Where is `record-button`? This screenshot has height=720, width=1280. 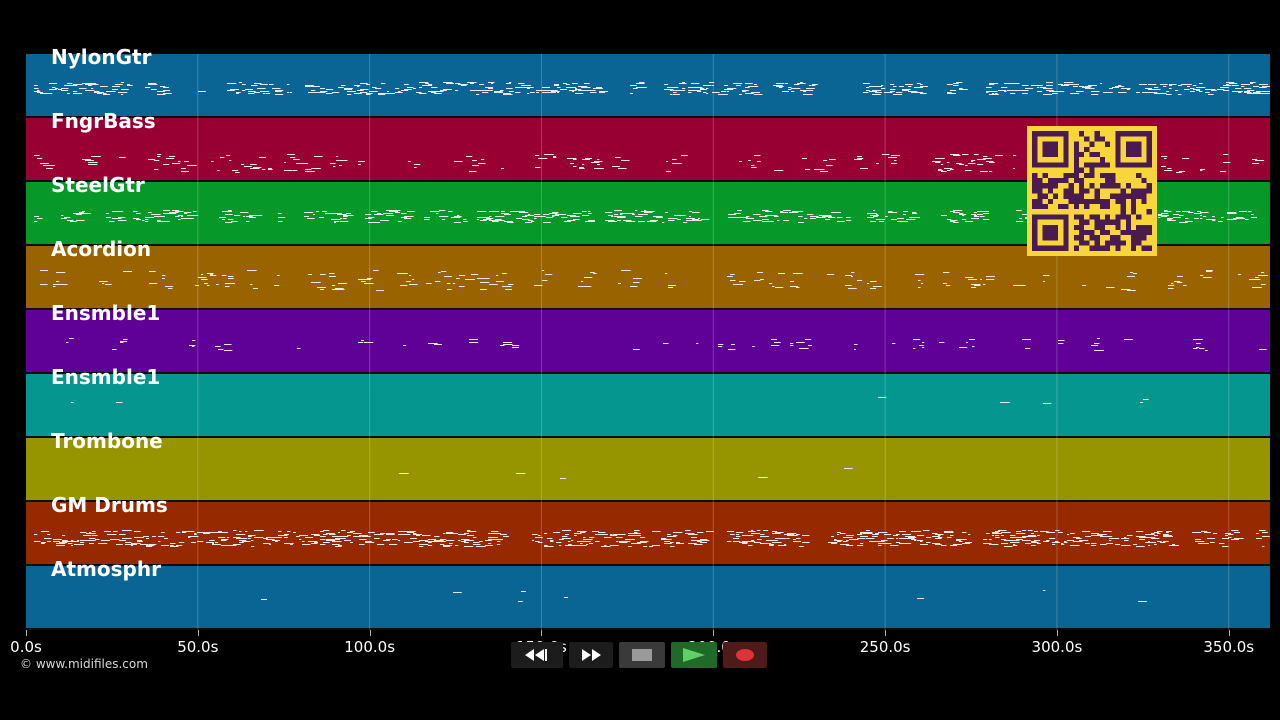
record-button is located at coordinates (745, 655).